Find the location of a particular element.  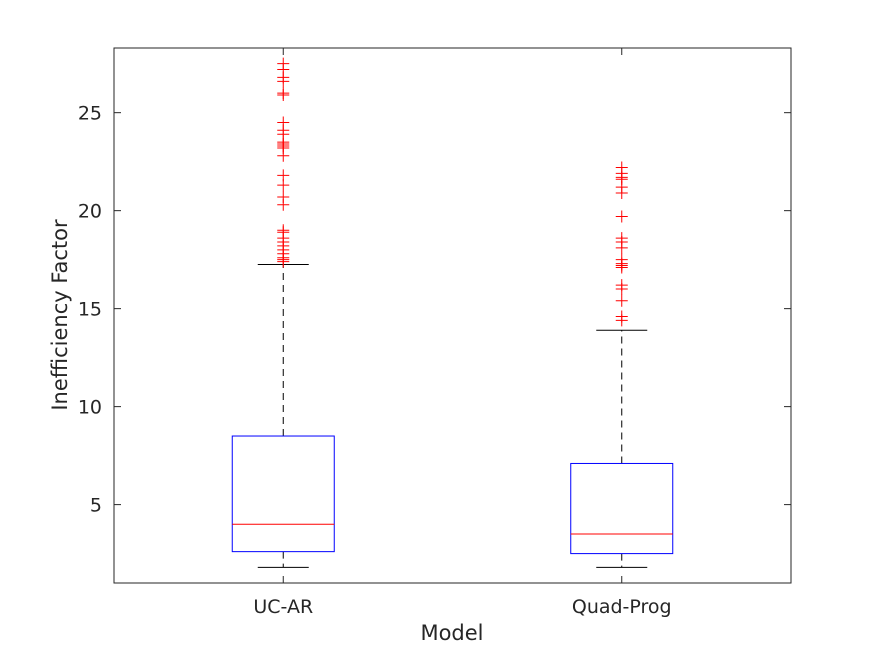

x-tick-label: Quad-Prog is located at coordinates (622, 607).